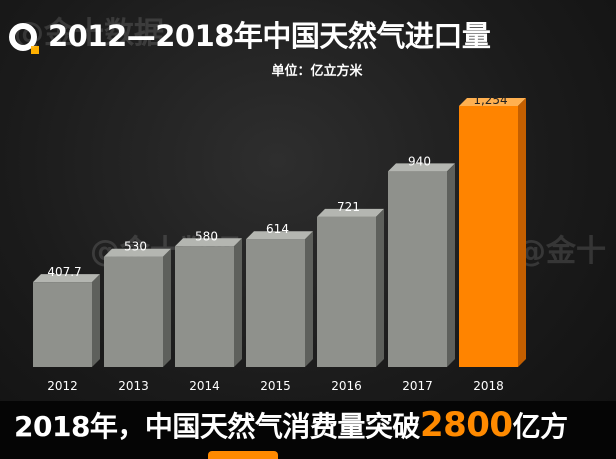 Image resolution: width=616 pixels, height=459 pixels. What do you see at coordinates (135, 247) in the screenshot?
I see `data-label-2013: 530` at bounding box center [135, 247].